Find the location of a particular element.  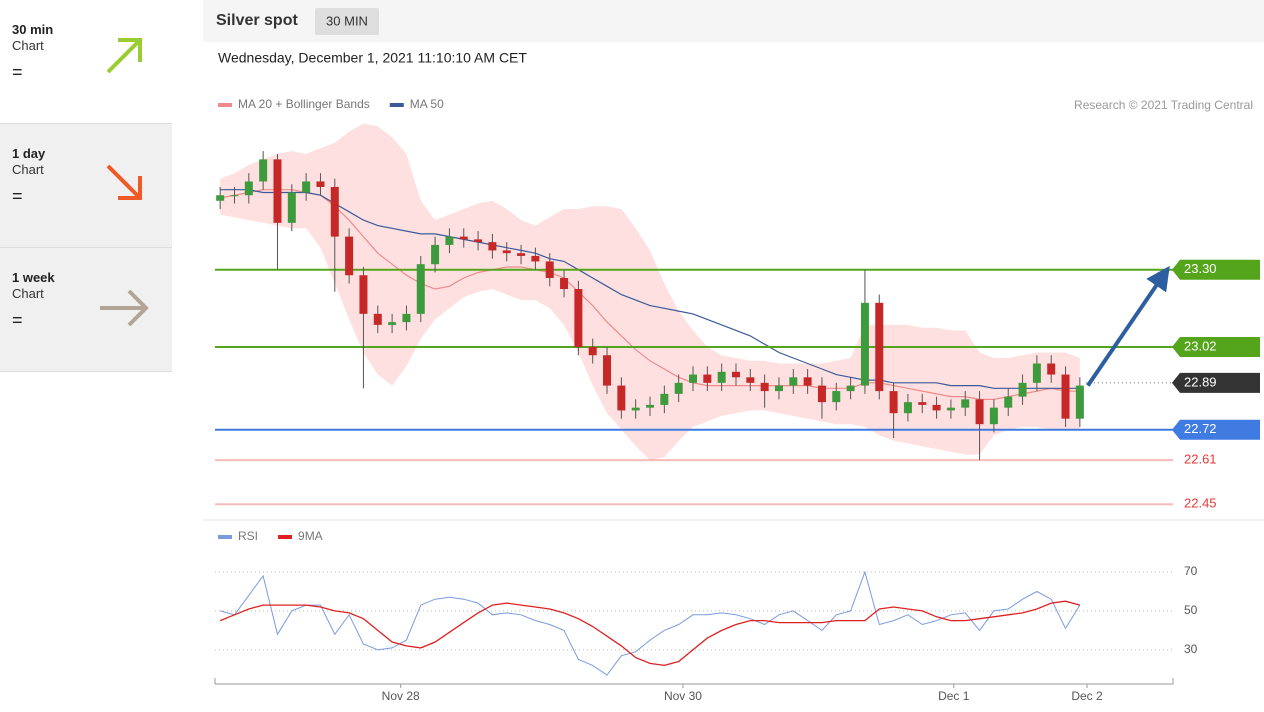

period: 1 week is located at coordinates (33, 277).